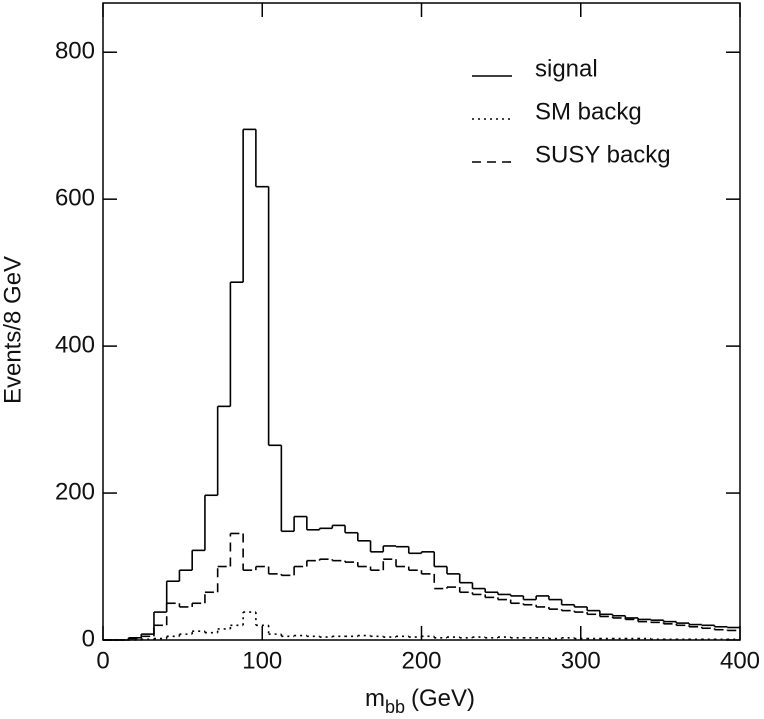 Image resolution: width=764 pixels, height=719 pixels. I want to click on y-tick-label: 0, so click(88, 638).